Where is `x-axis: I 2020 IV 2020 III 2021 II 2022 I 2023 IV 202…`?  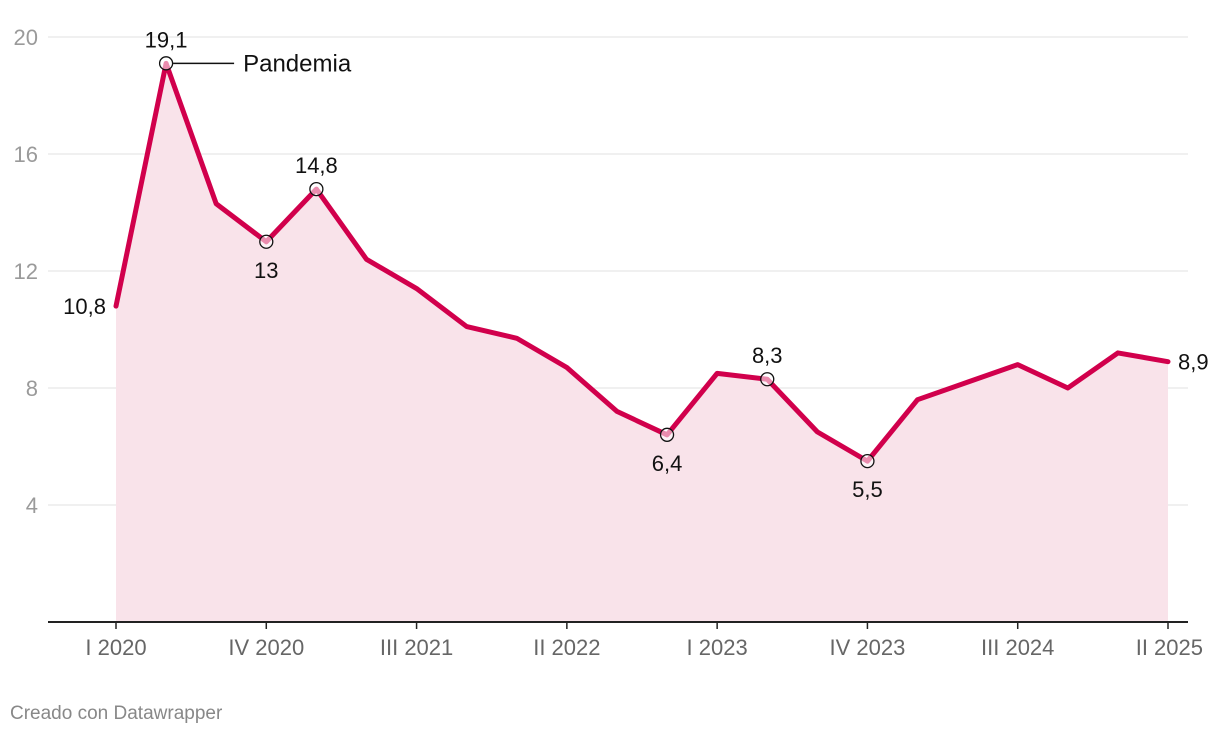 x-axis: I 2020 IV 2020 III 2021 II 2022 I 2023 IV 202… is located at coordinates (625, 640).